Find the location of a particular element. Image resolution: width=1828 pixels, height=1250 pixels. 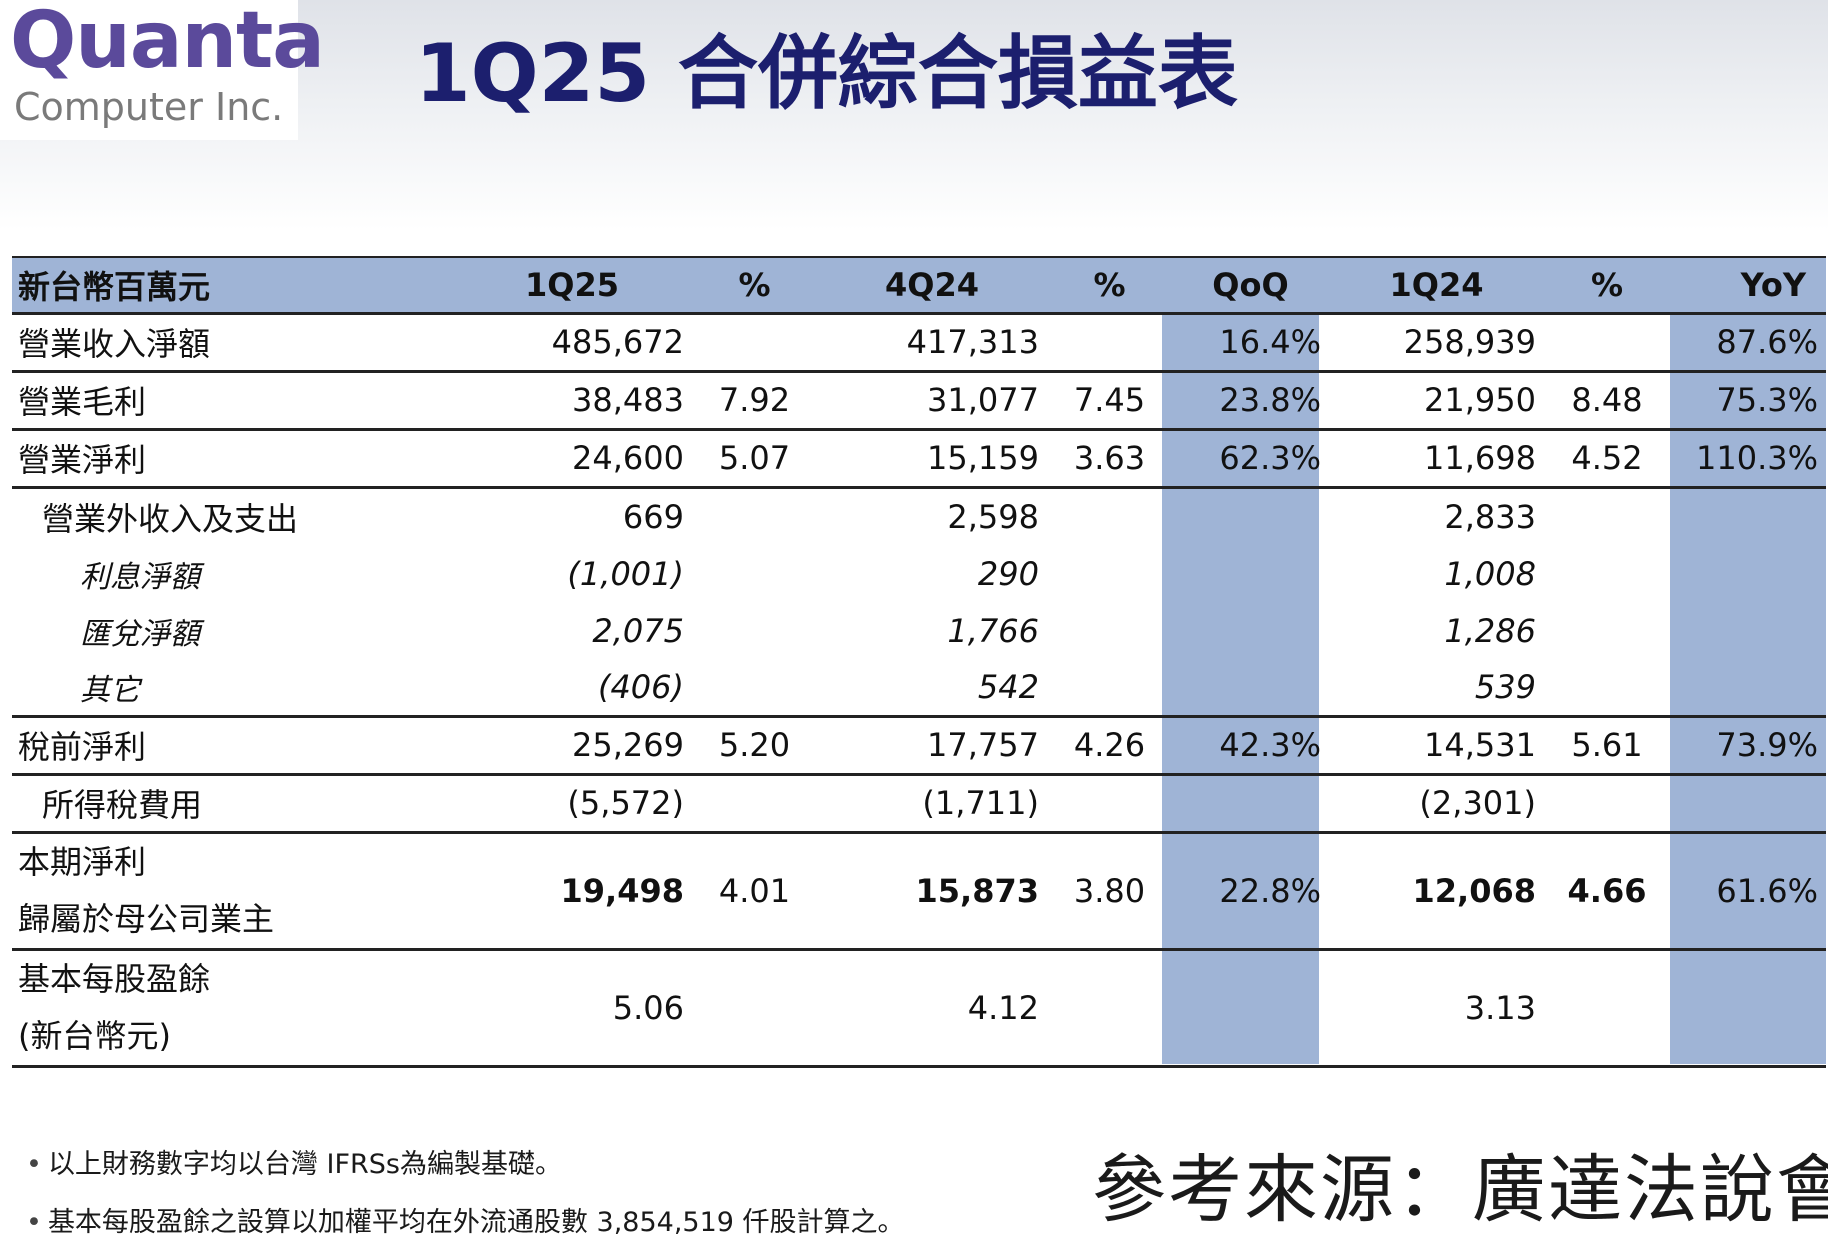

cell-1q24: 539 is located at coordinates (1436, 688).